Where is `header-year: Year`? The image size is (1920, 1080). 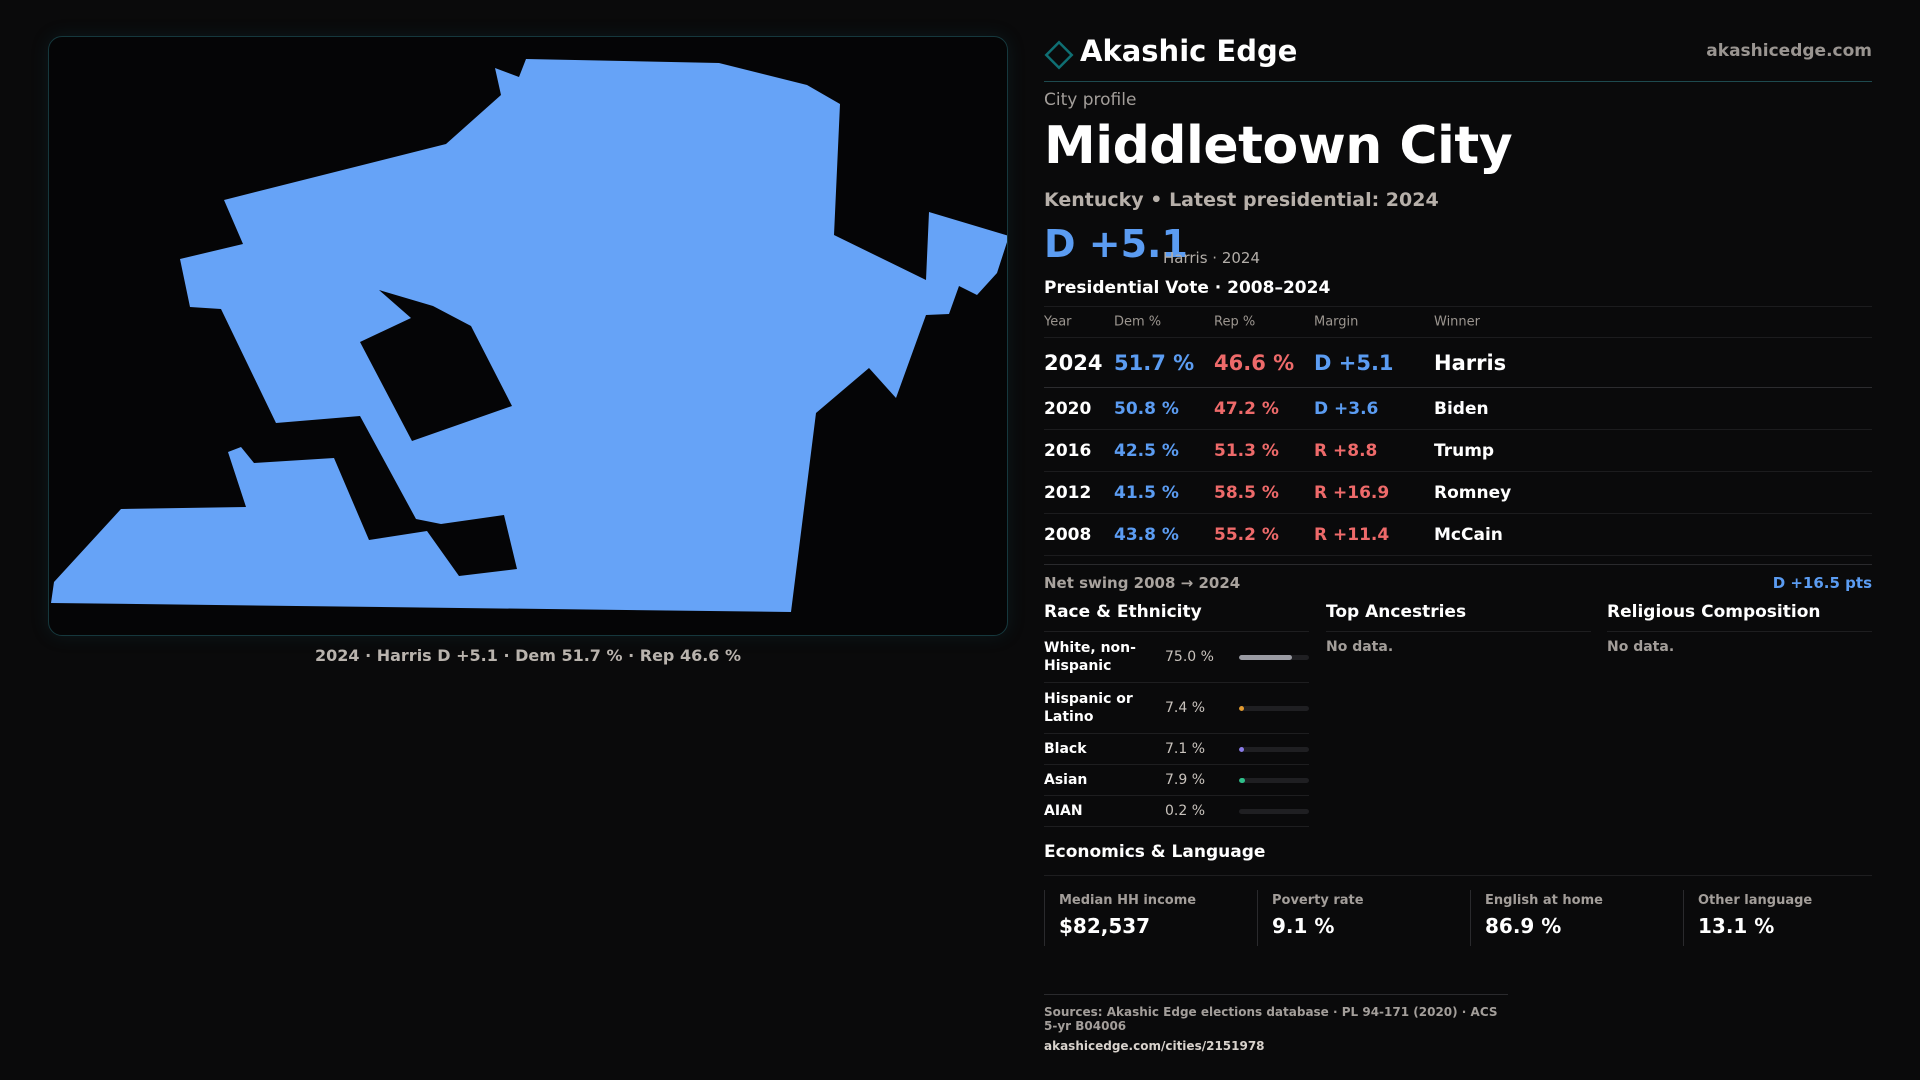 header-year: Year is located at coordinates (1058, 322).